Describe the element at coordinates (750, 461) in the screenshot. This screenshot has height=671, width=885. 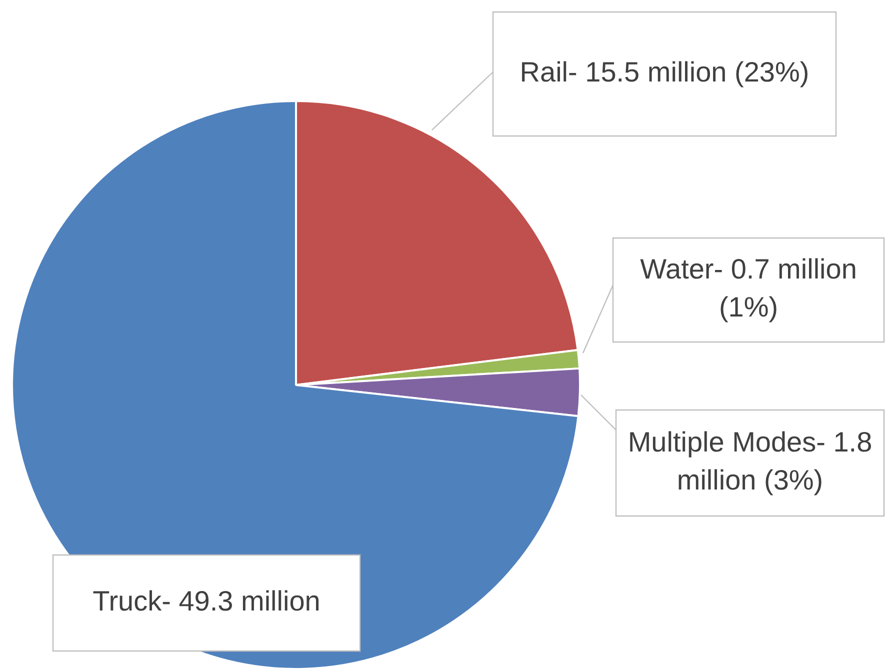
I see `slice-label: Multiple Modes- 1.8 million (3%)` at that location.